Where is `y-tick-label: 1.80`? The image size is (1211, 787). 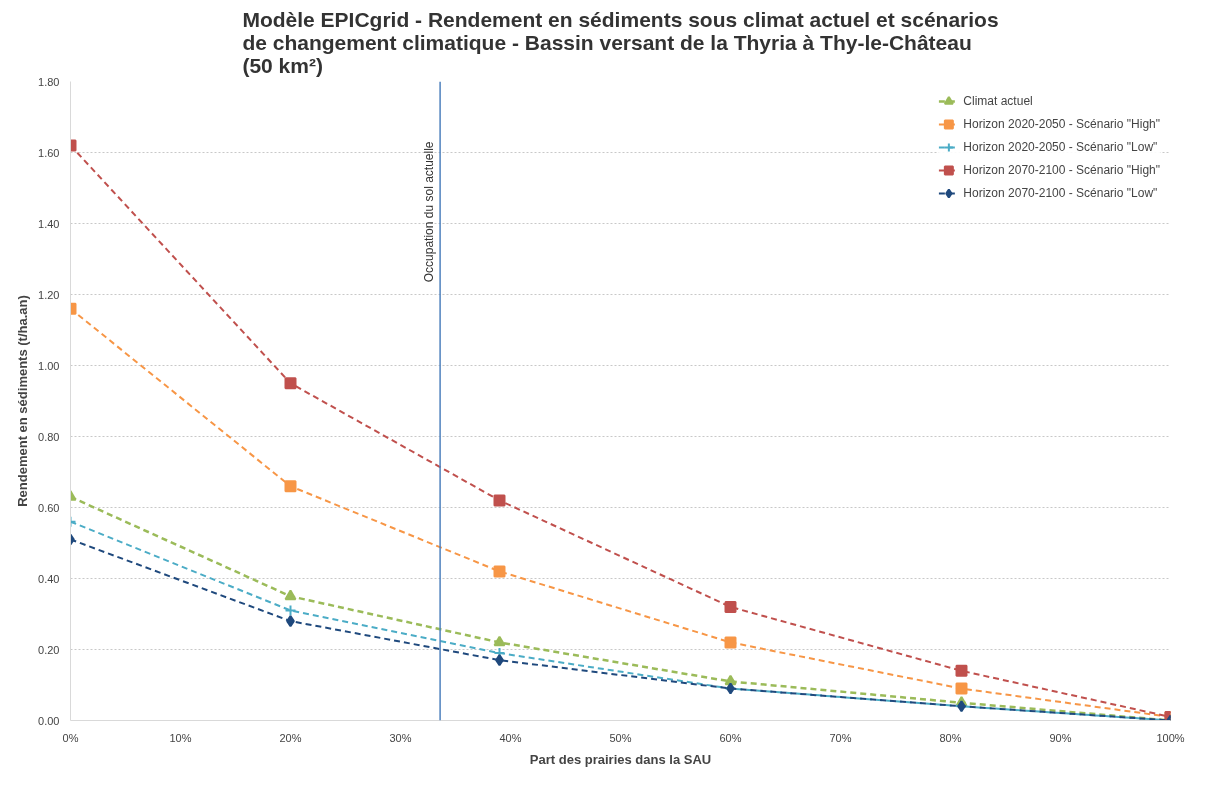
y-tick-label: 1.80 is located at coordinates (49, 81).